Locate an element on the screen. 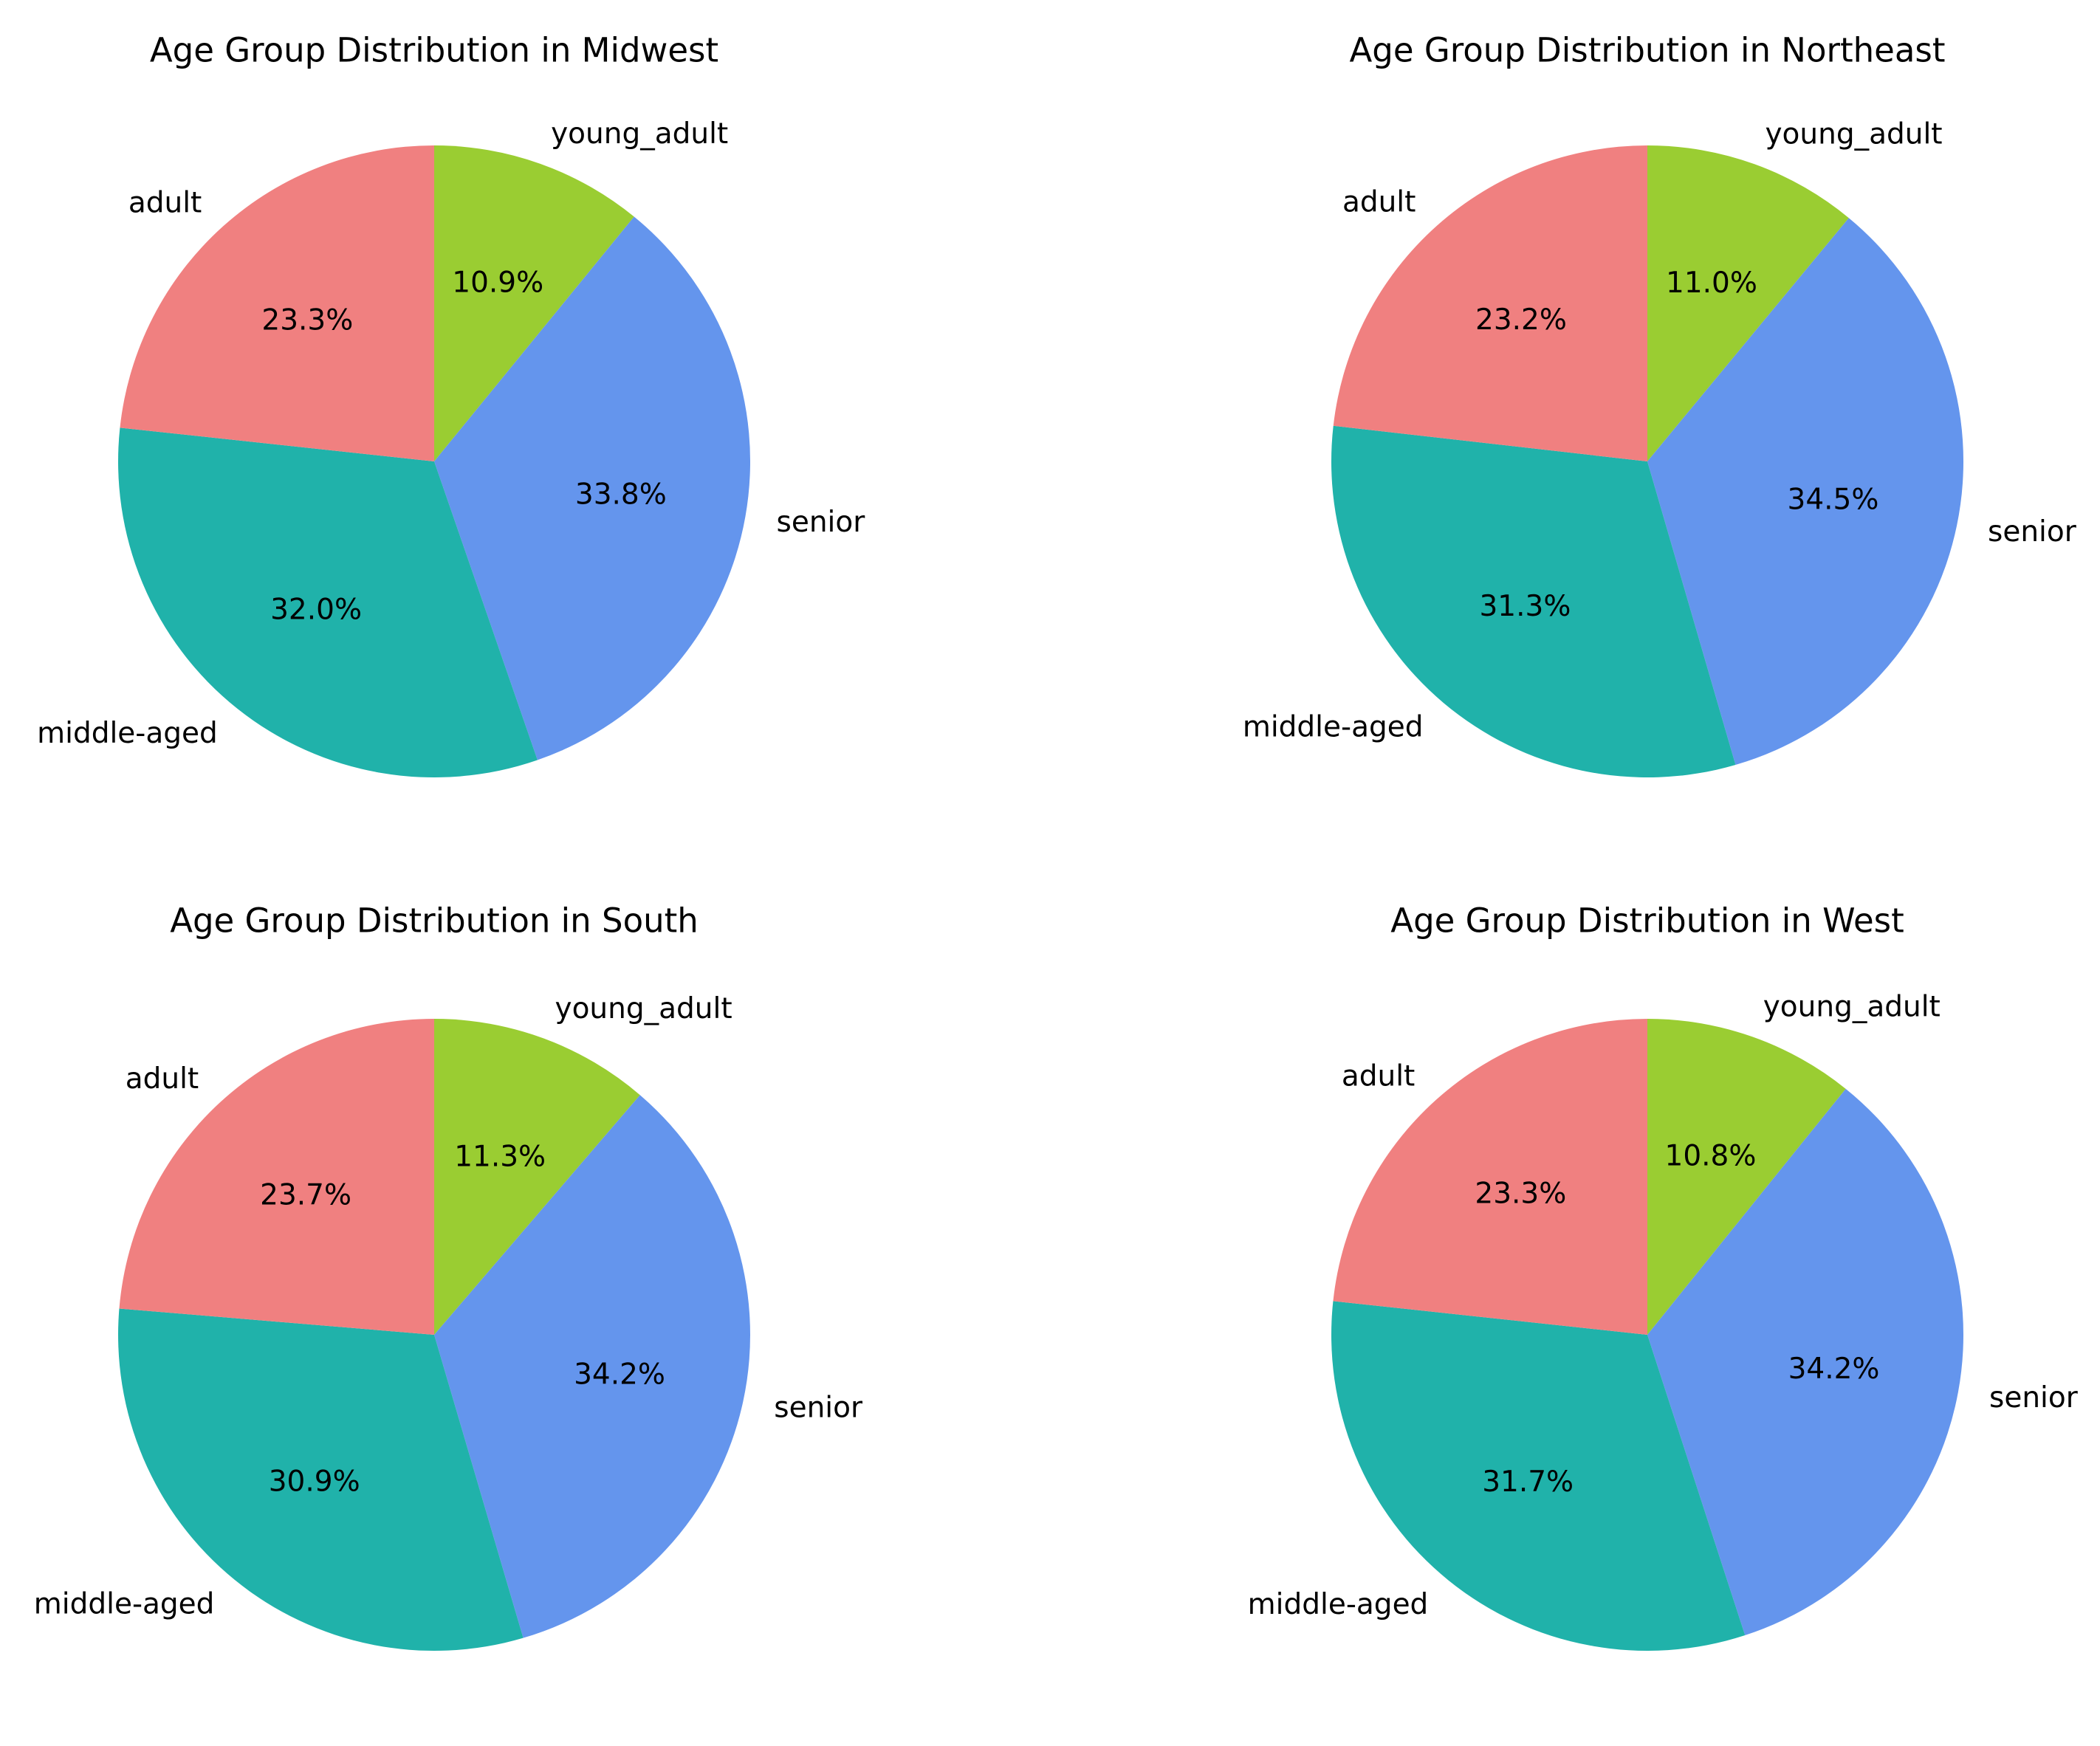 This screenshot has width=2100, height=1746. pie-slice-west-senior is located at coordinates (1805, 1362).